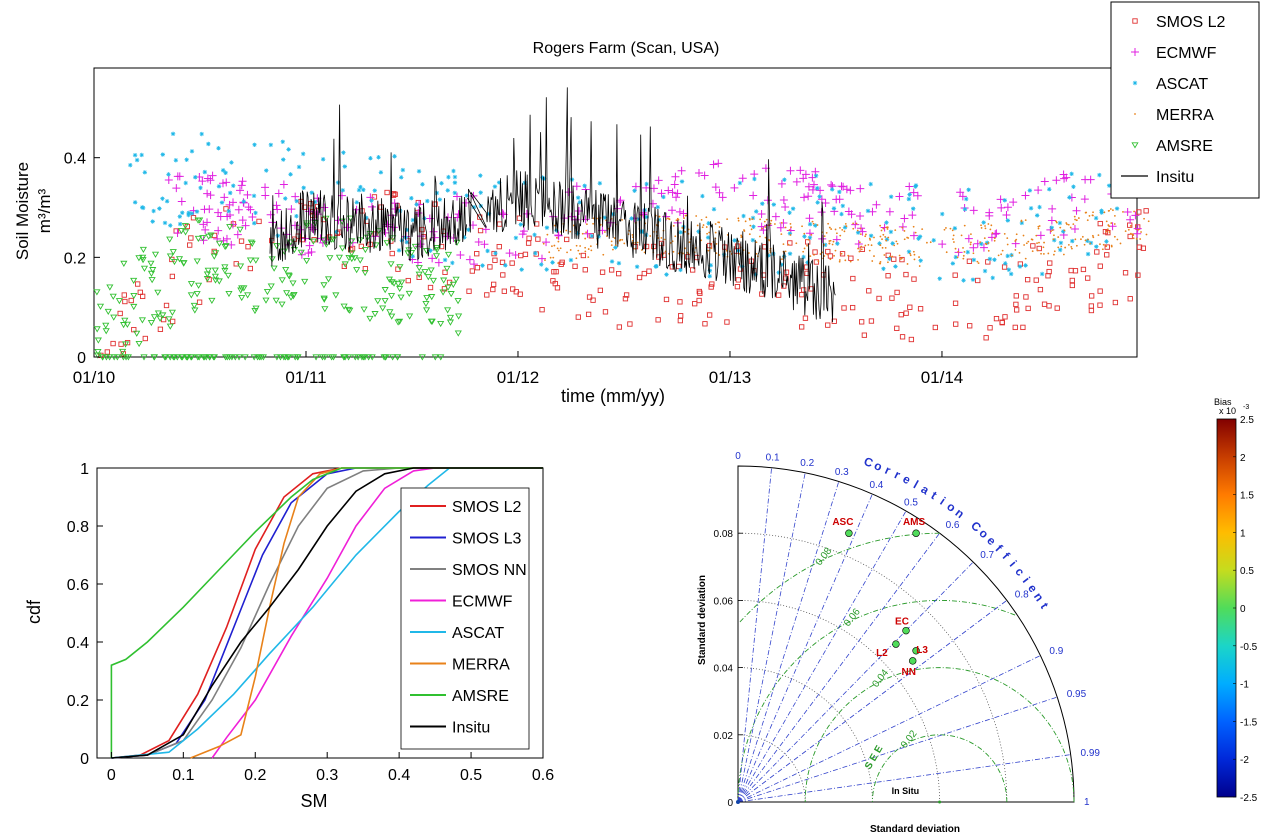 The height and width of the screenshot is (838, 1261). I want to click on taylor-point-asc-label: ASC, so click(842, 522).